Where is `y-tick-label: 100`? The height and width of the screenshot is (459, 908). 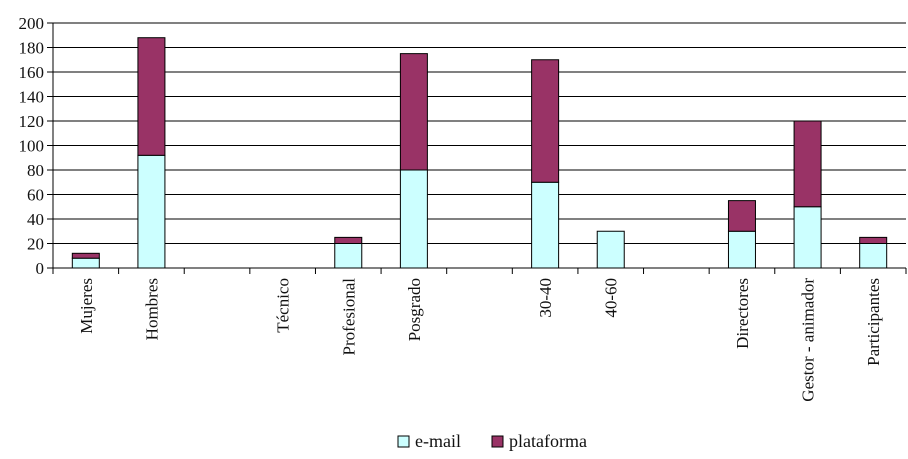 y-tick-label: 100 is located at coordinates (32, 146).